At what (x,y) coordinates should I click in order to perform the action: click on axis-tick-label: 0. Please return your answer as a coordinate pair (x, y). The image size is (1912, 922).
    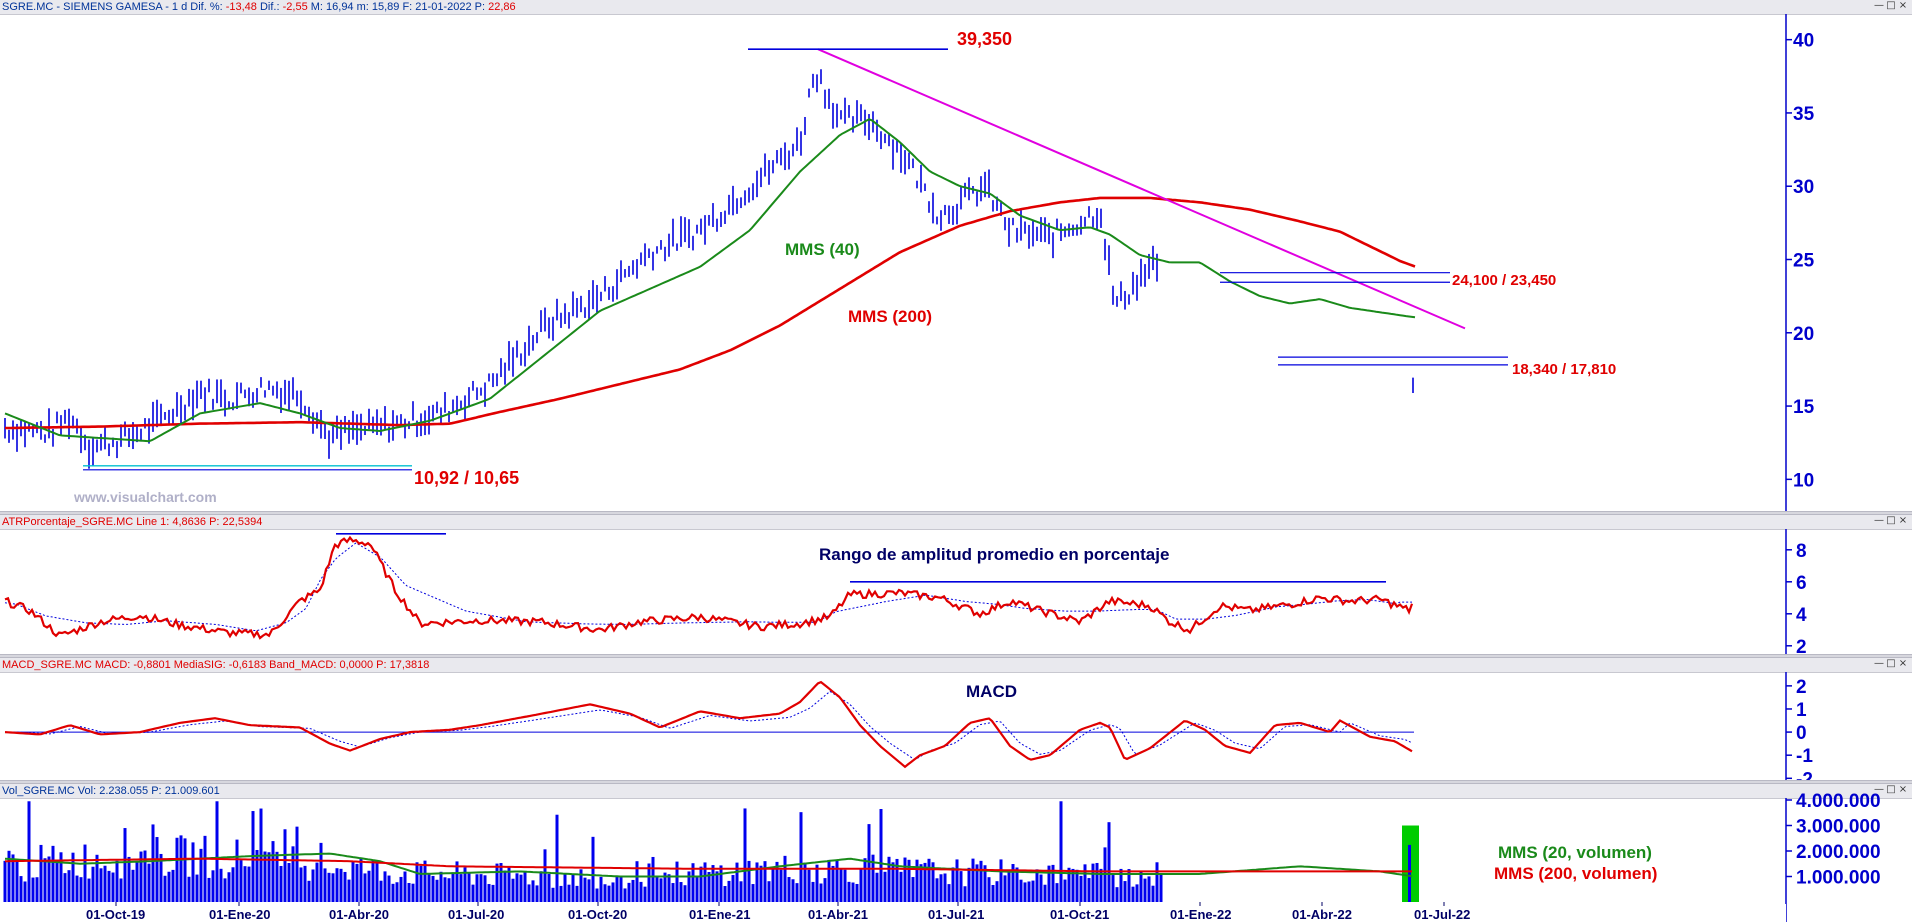
    Looking at the image, I should click on (1801, 733).